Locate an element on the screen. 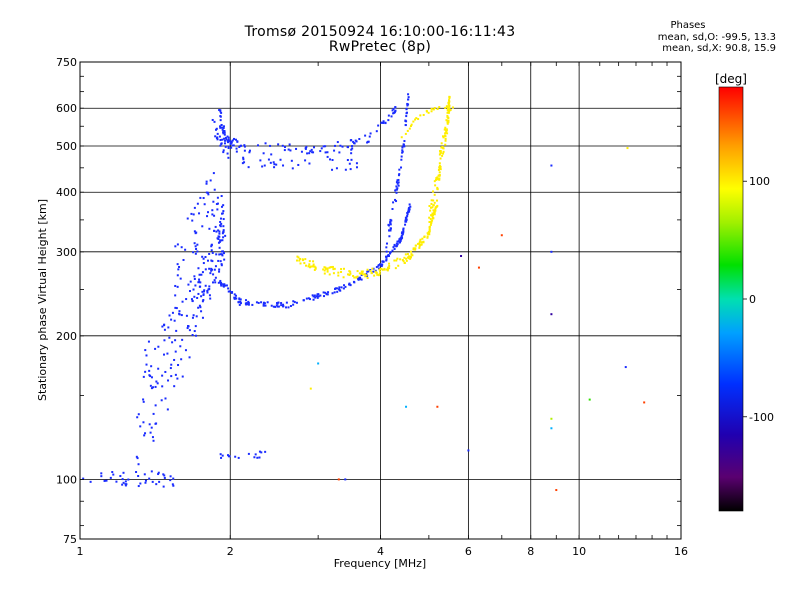 The width and height of the screenshot is (800, 600). x-tick-label: 4 is located at coordinates (380, 551).